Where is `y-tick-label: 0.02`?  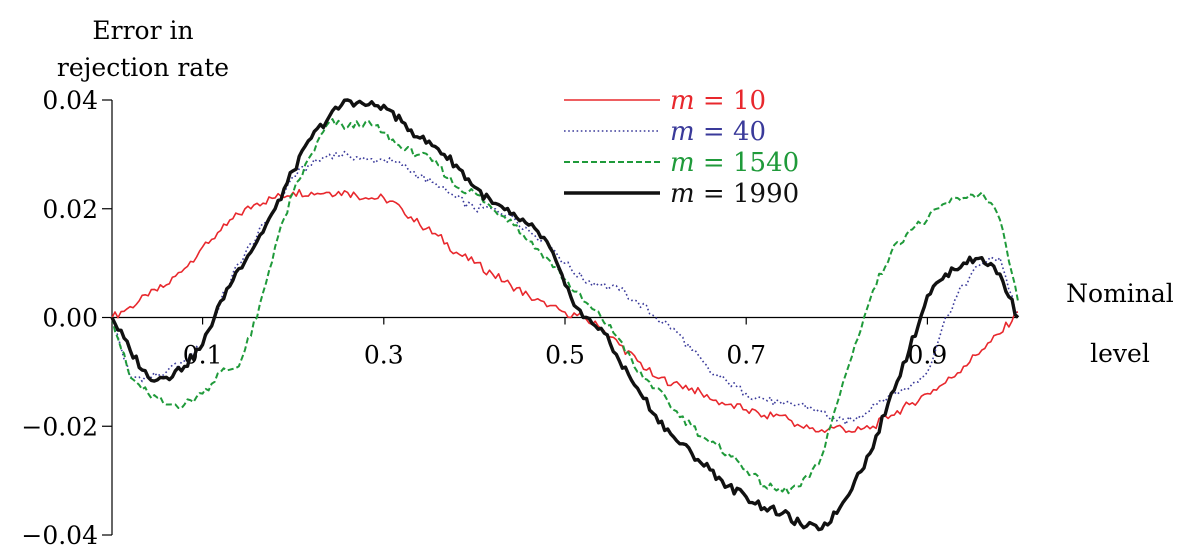 y-tick-label: 0.02 is located at coordinates (70, 209).